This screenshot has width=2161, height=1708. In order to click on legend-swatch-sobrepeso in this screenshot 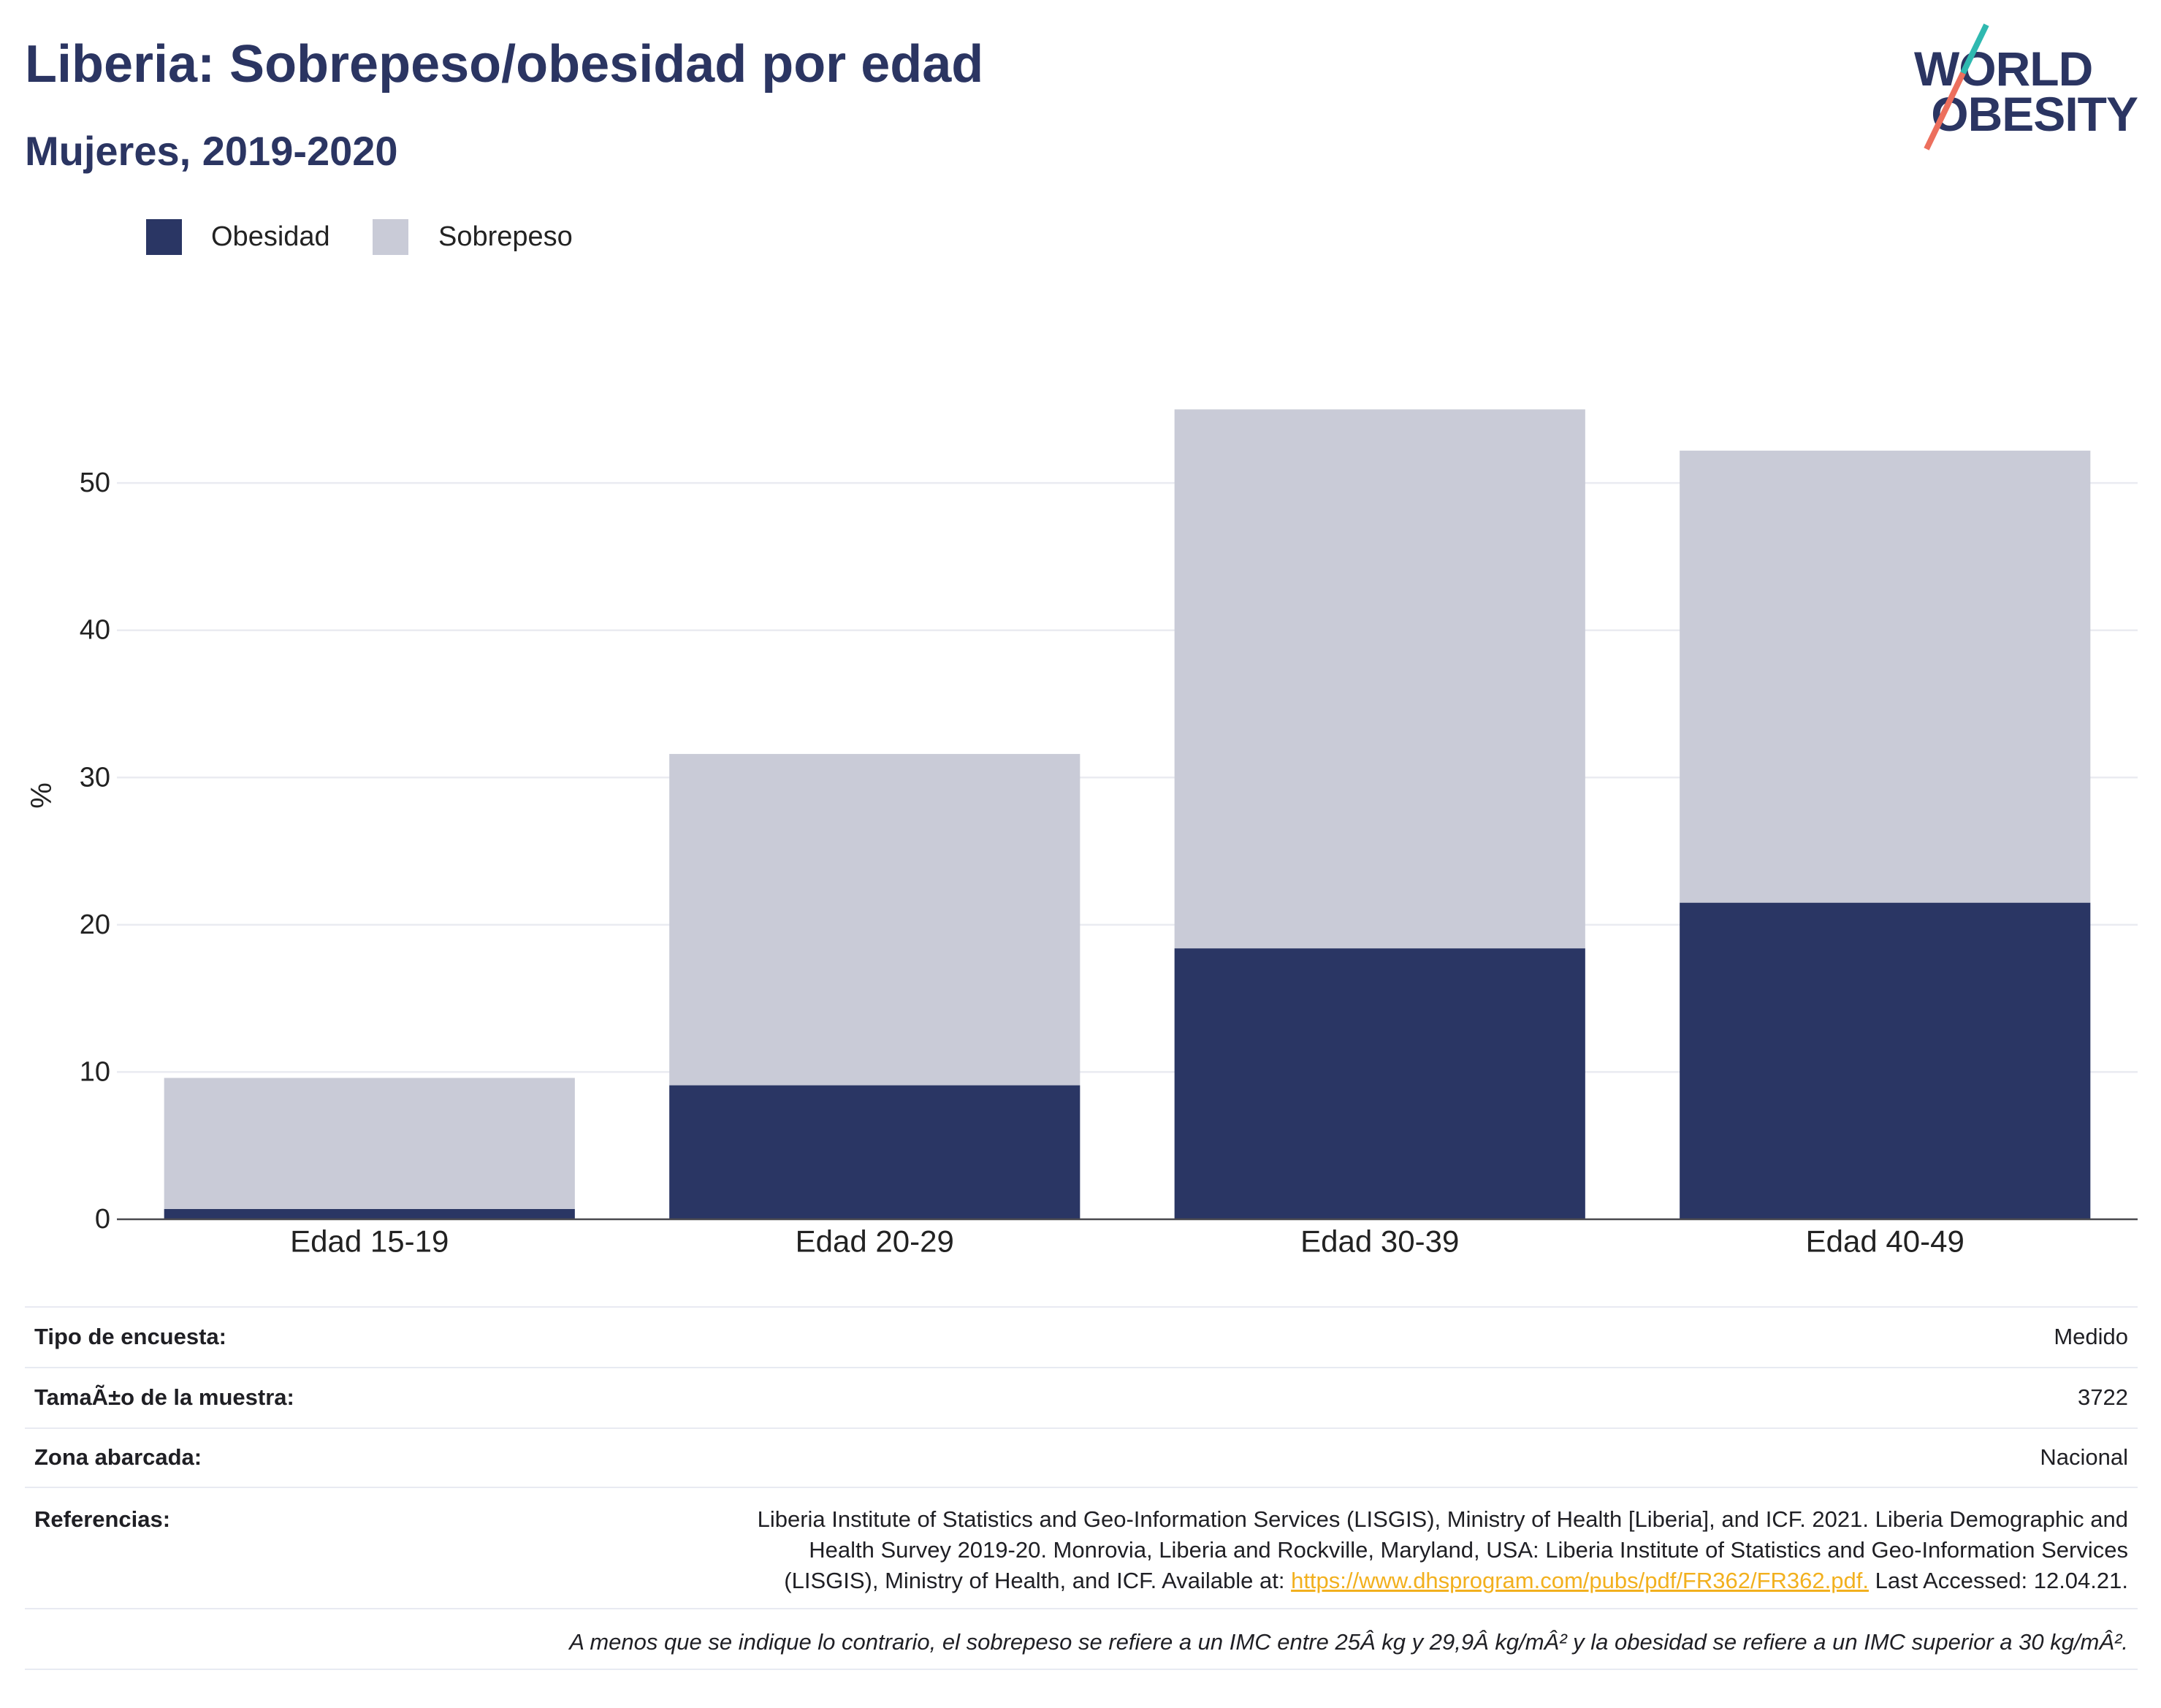, I will do `click(390, 237)`.